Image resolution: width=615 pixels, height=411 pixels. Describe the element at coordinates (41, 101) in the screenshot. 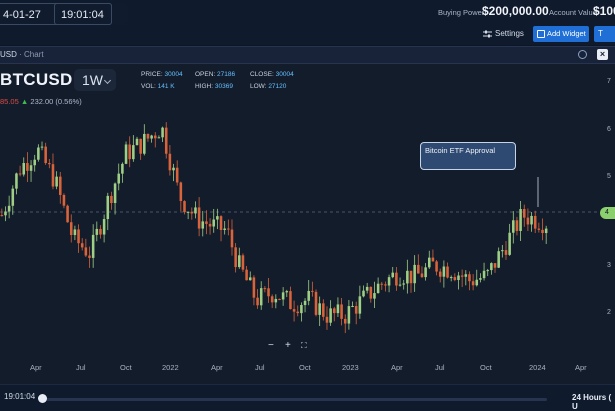

I see `price-change: 85.05 ▲ 232.00 (0.56%)` at that location.